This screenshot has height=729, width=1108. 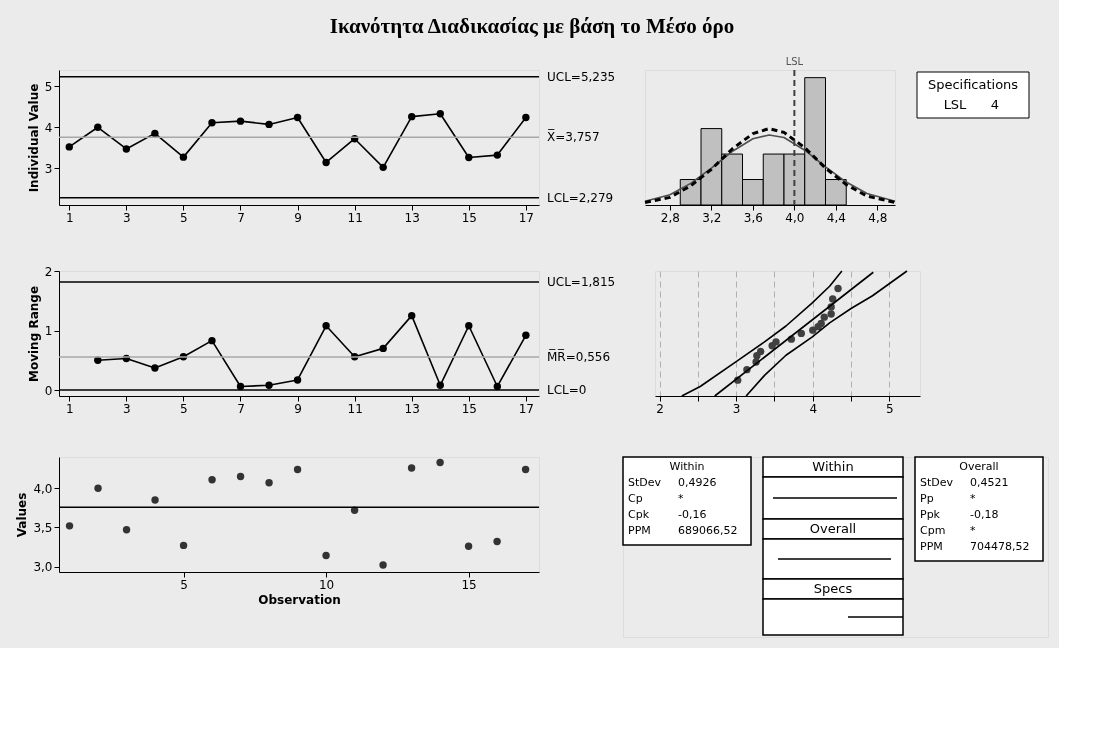 What do you see at coordinates (635, 498) in the screenshot?
I see `text: Cp` at bounding box center [635, 498].